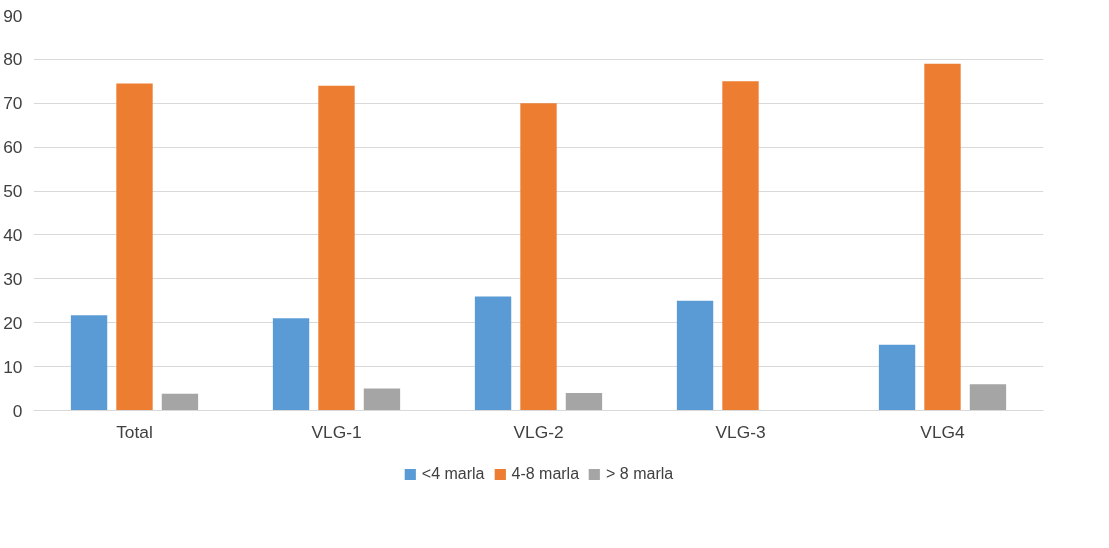 Image resolution: width=1109 pixels, height=548 pixels. I want to click on x-tick-label: VLG-3, so click(740, 431).